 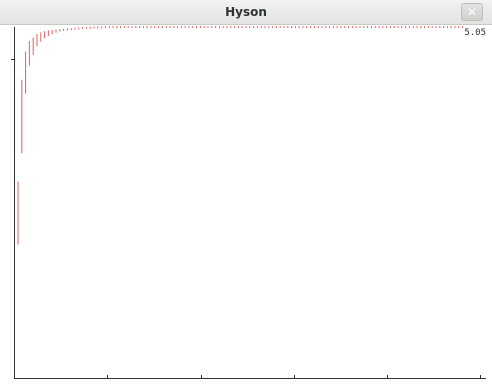 I want to click on close-icon: ✕, so click(x=472, y=12).